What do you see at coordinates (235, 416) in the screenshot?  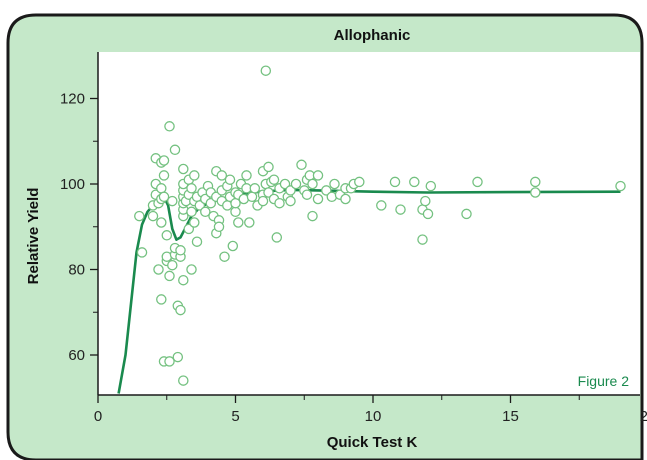 I see `x-tick-label: 5` at bounding box center [235, 416].